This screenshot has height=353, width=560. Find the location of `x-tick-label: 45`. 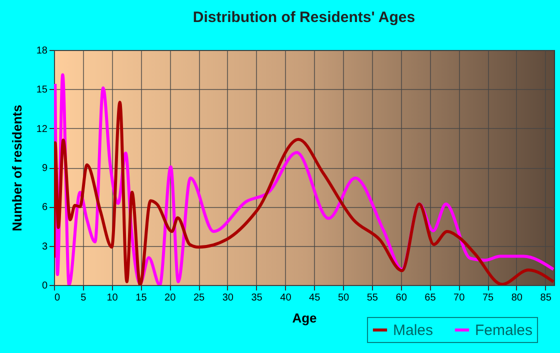

x-tick-label: 45 is located at coordinates (315, 298).